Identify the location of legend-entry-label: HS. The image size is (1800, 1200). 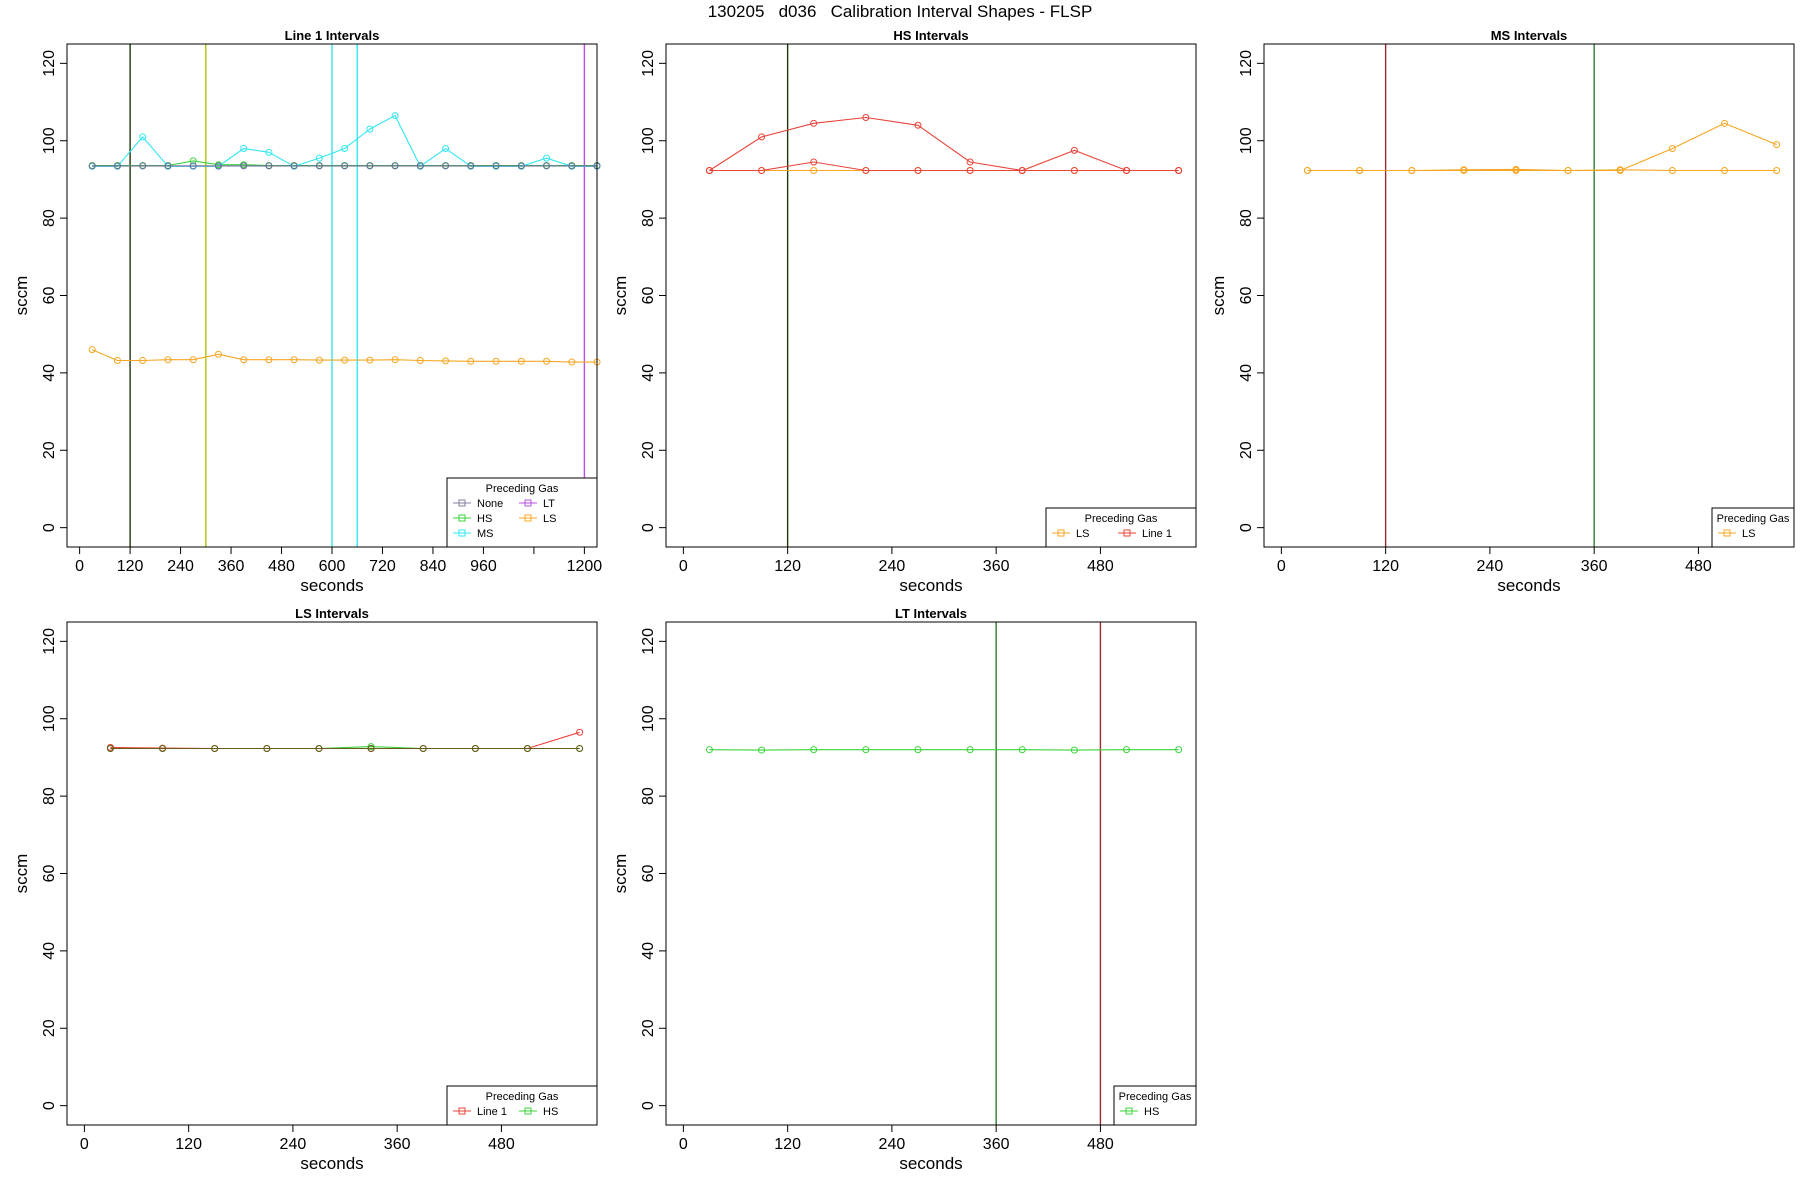
(484, 519).